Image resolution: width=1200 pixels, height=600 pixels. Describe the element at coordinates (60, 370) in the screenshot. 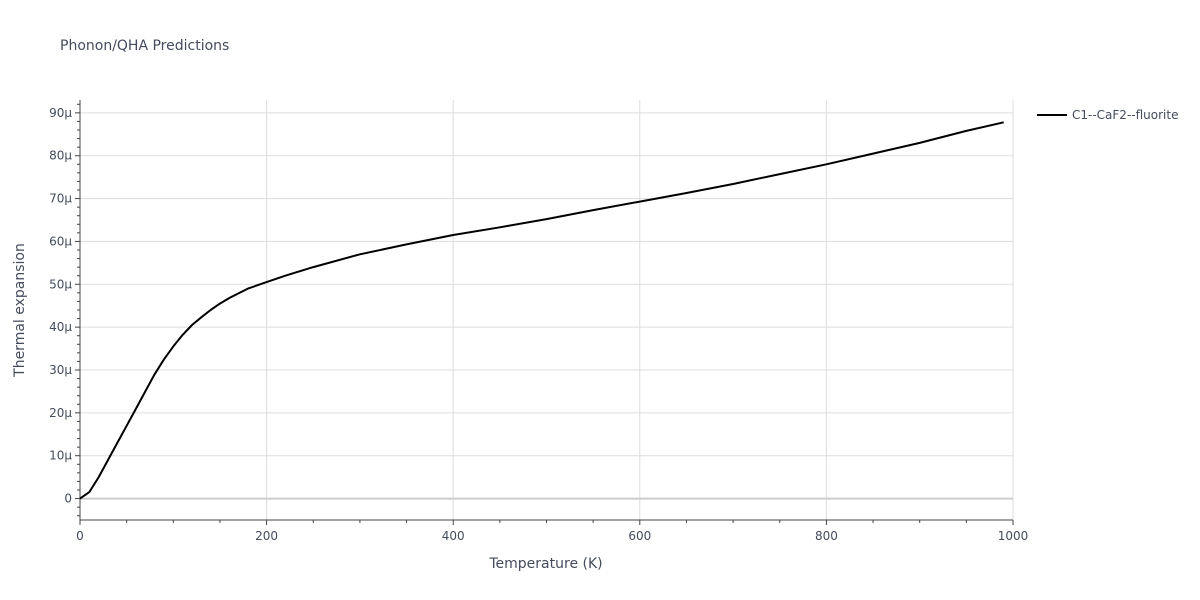

I see `y-tick-label: 30µ` at that location.